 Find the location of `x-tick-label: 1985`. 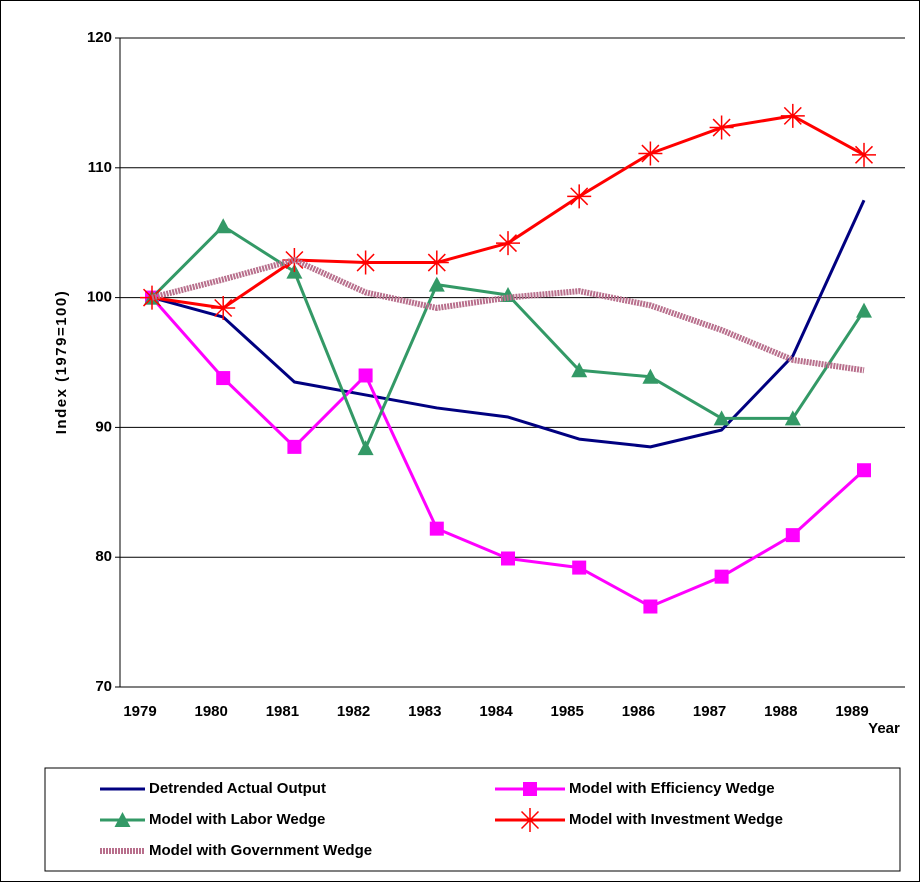

x-tick-label: 1985 is located at coordinates (567, 711).